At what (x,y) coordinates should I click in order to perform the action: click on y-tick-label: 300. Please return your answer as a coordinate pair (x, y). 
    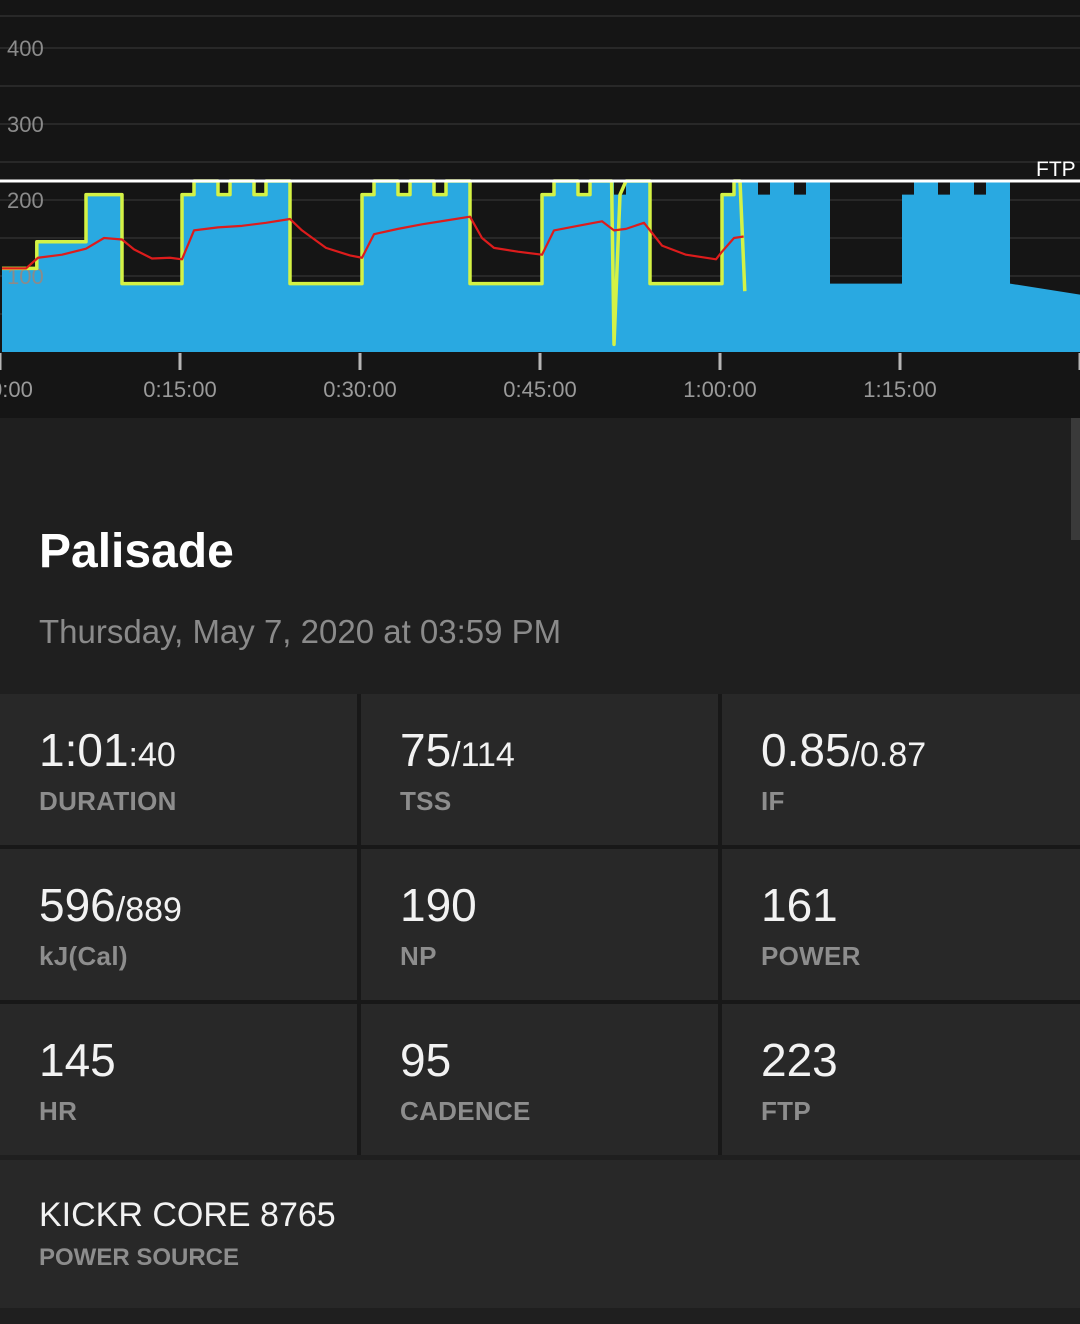
    Looking at the image, I should click on (25, 124).